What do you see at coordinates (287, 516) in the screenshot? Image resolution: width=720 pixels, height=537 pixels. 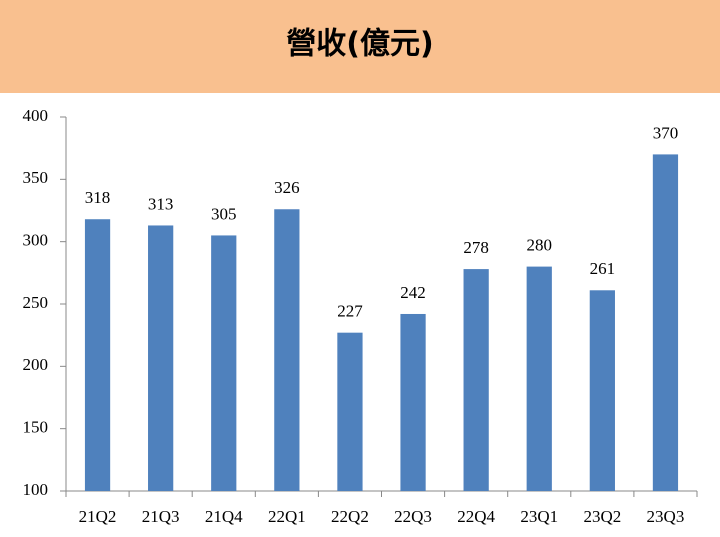 I see `x-tick-label: 22Q1` at bounding box center [287, 516].